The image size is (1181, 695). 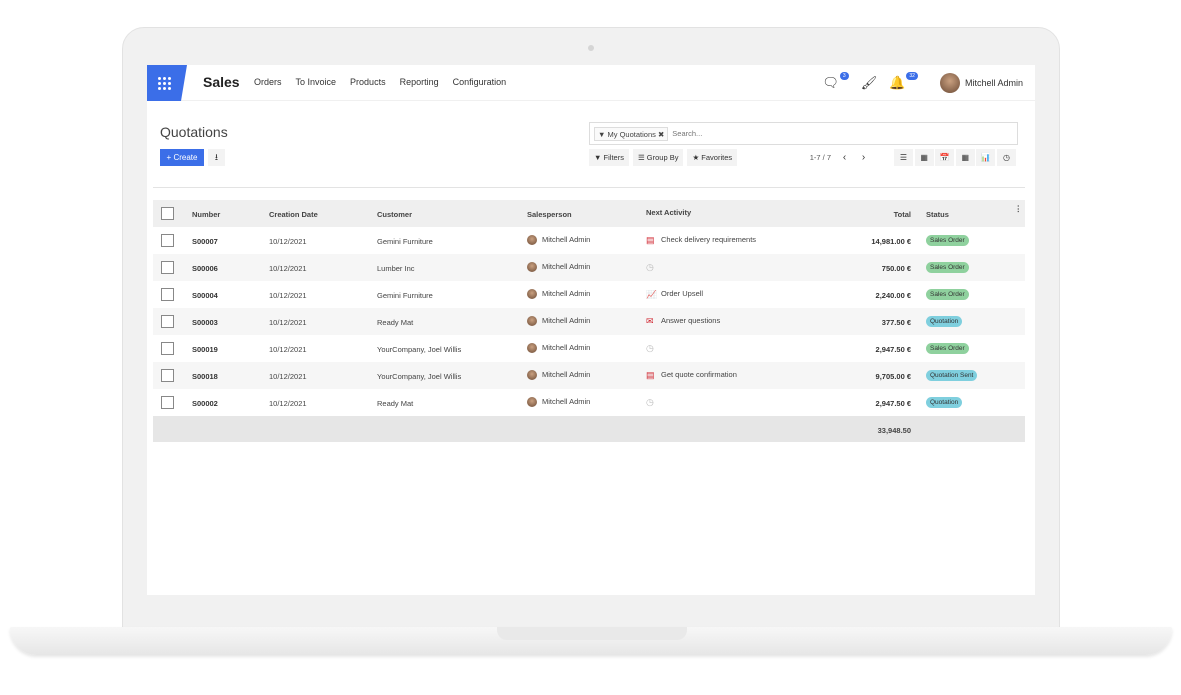 I want to click on order-number: S00007, so click(x=205, y=241).